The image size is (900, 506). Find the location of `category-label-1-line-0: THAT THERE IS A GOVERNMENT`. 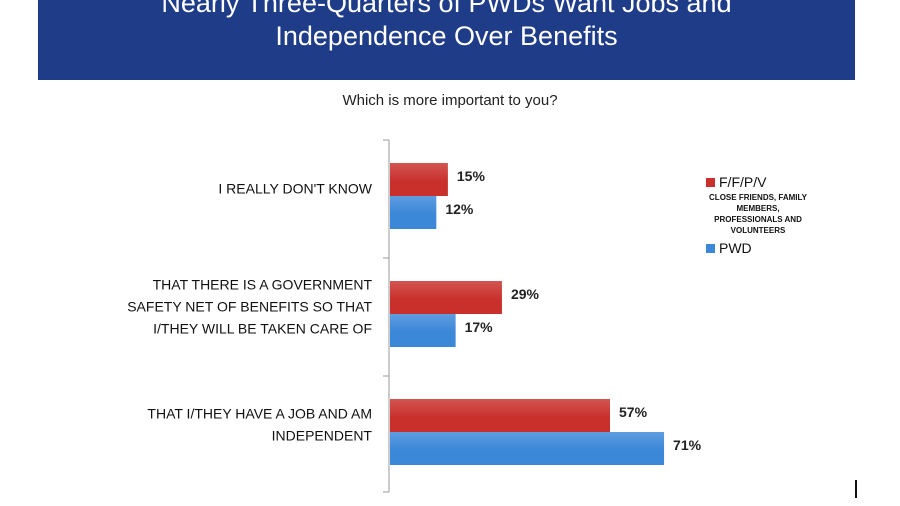

category-label-1-line-0: THAT THERE IS A GOVERNMENT is located at coordinates (263, 285).